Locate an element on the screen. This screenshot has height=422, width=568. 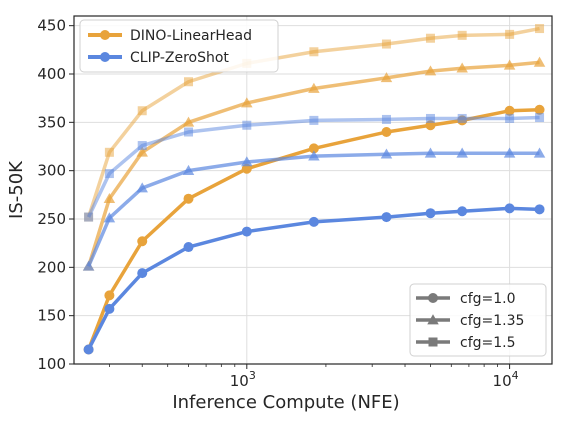
y-tick-label: 150 is located at coordinates (51, 316).